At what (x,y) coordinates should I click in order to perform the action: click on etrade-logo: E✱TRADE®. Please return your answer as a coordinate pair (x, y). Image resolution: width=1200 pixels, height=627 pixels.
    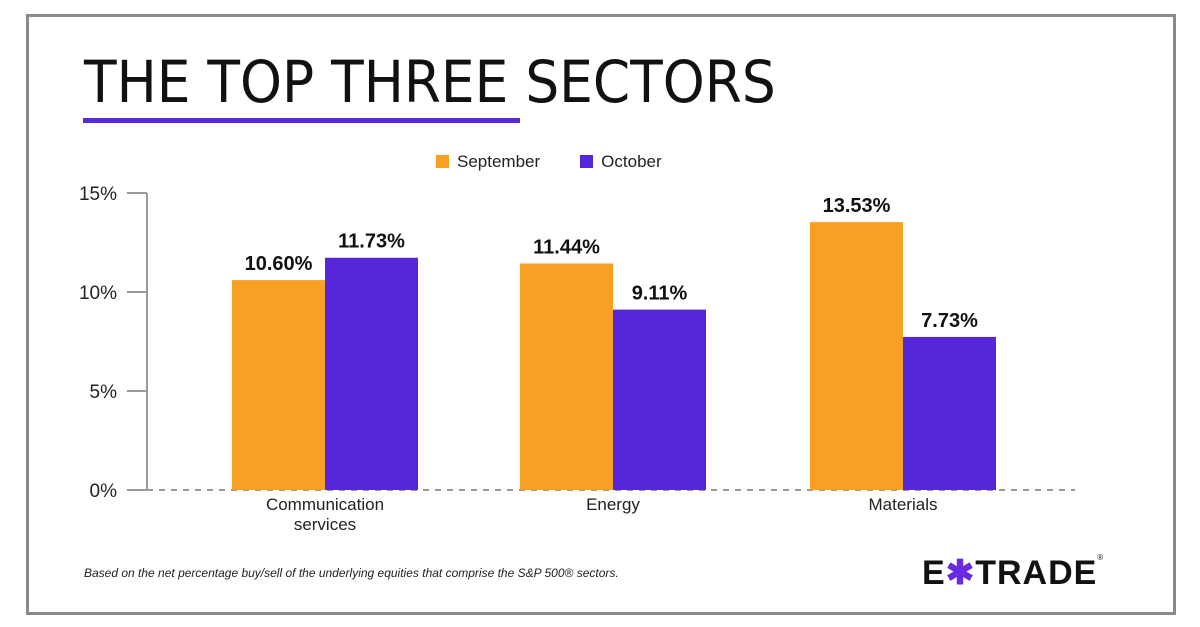
    Looking at the image, I should click on (1013, 572).